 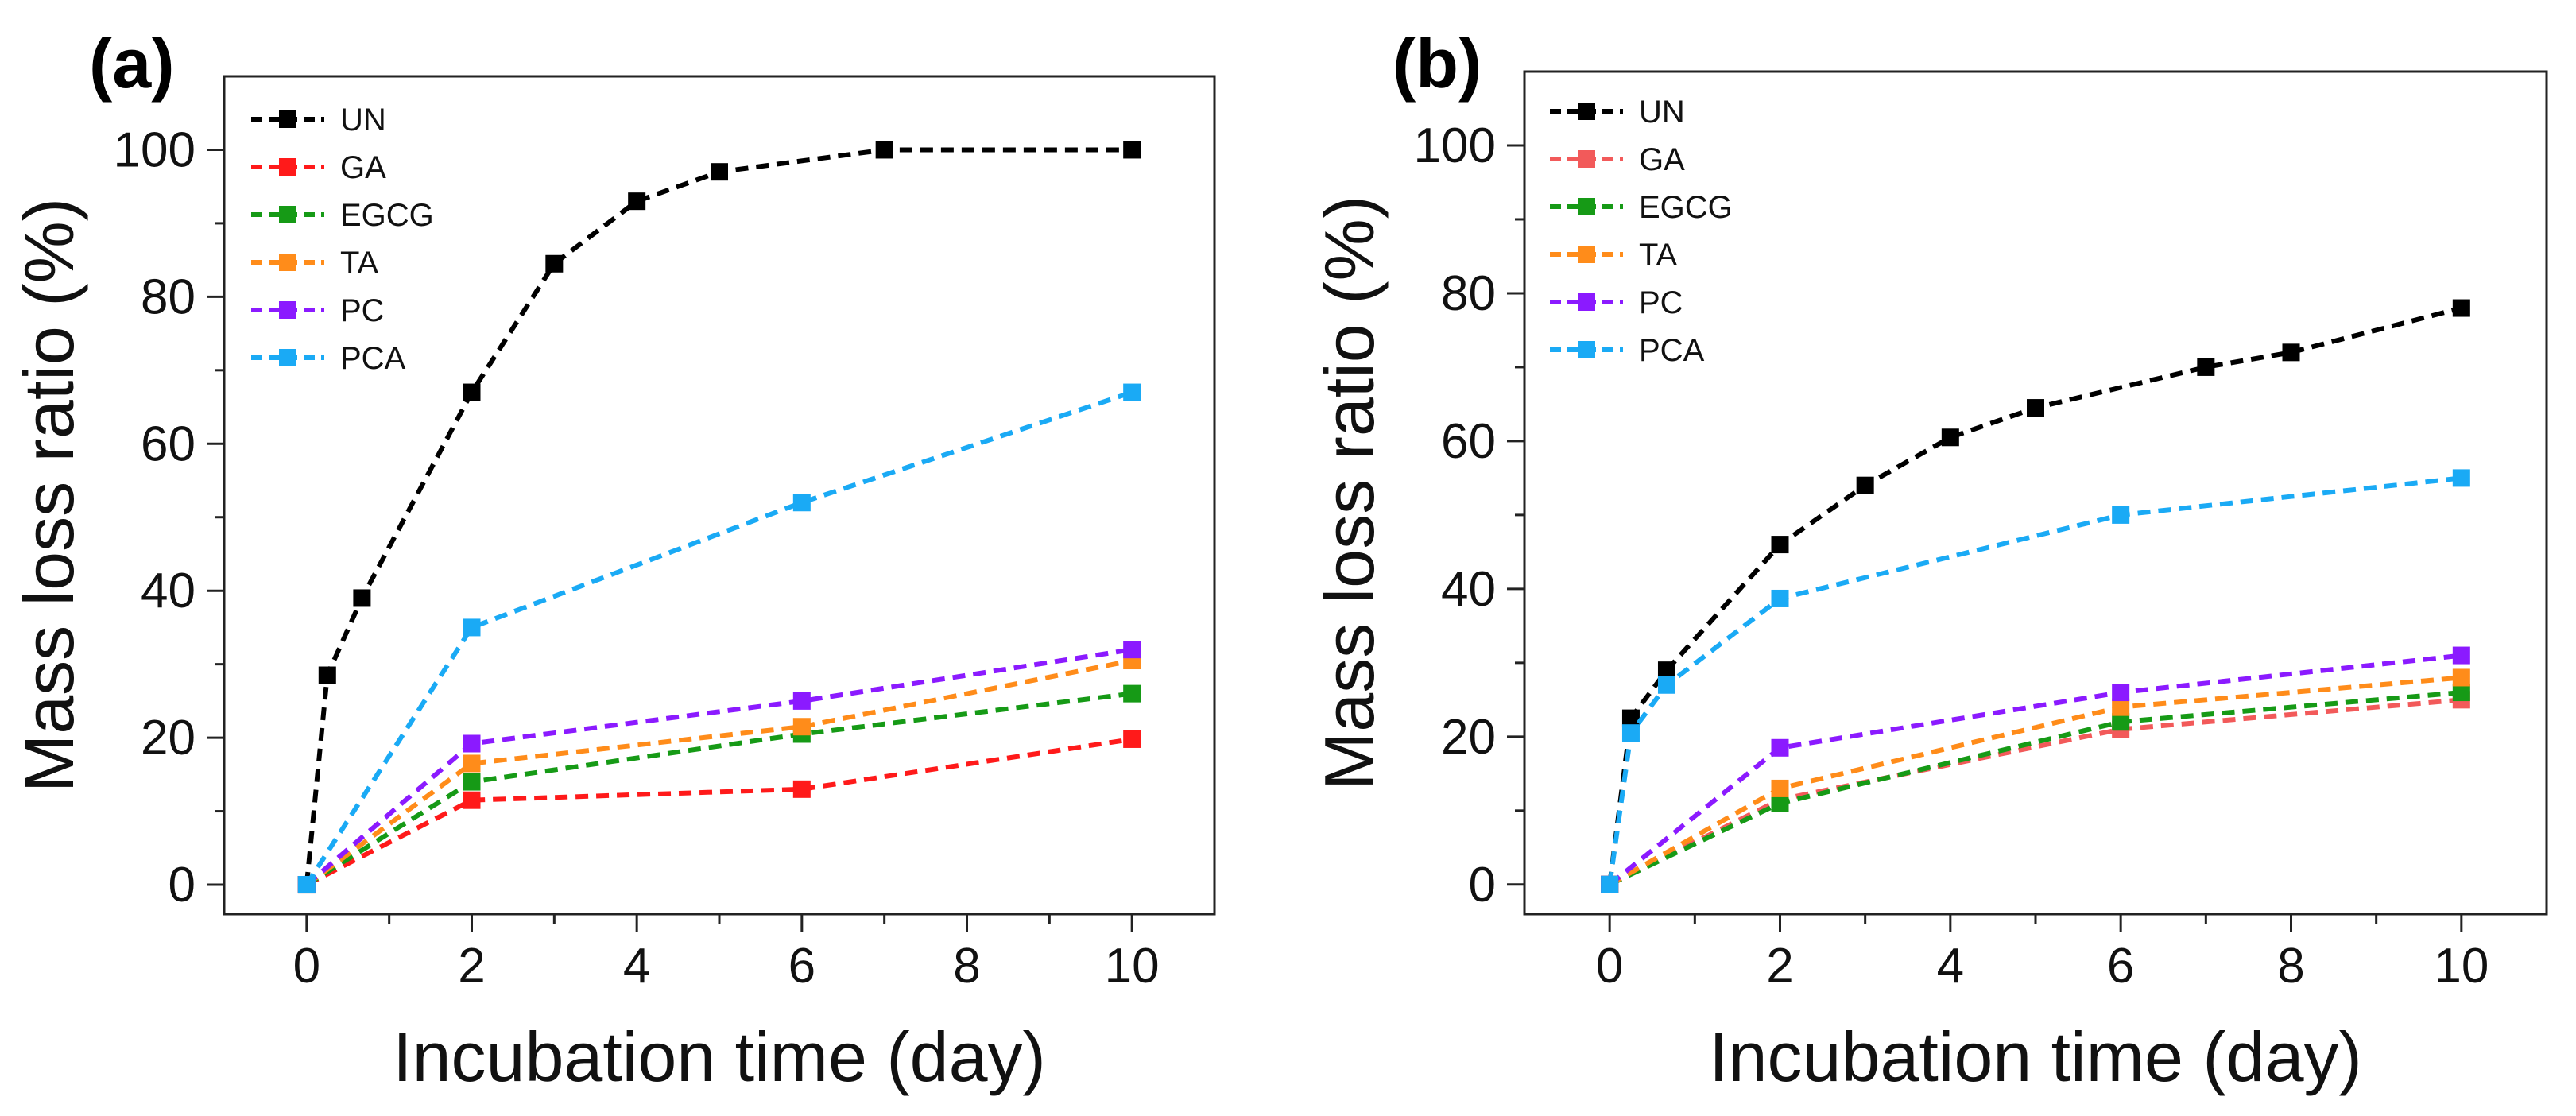 I want to click on series-ga, so click(x=719, y=812).